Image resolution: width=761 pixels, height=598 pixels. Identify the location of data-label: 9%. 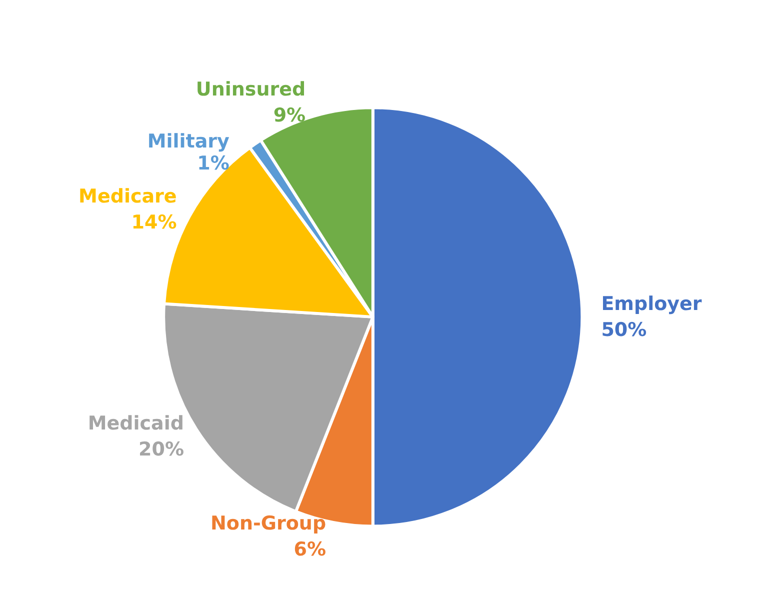
(289, 115).